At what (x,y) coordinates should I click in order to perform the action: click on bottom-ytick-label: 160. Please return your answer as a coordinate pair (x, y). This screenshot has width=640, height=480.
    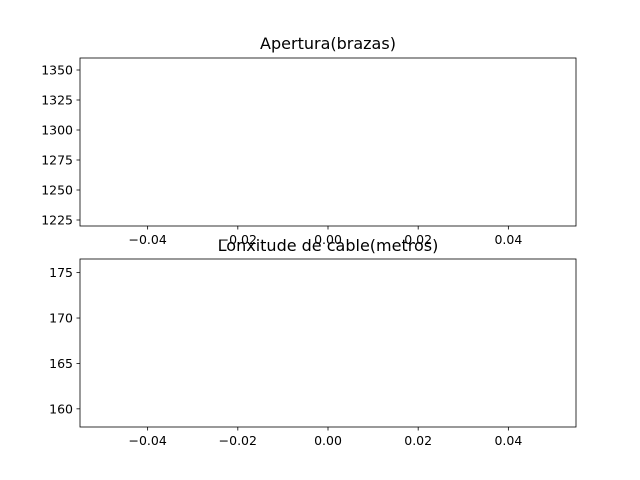
    Looking at the image, I should click on (61, 408).